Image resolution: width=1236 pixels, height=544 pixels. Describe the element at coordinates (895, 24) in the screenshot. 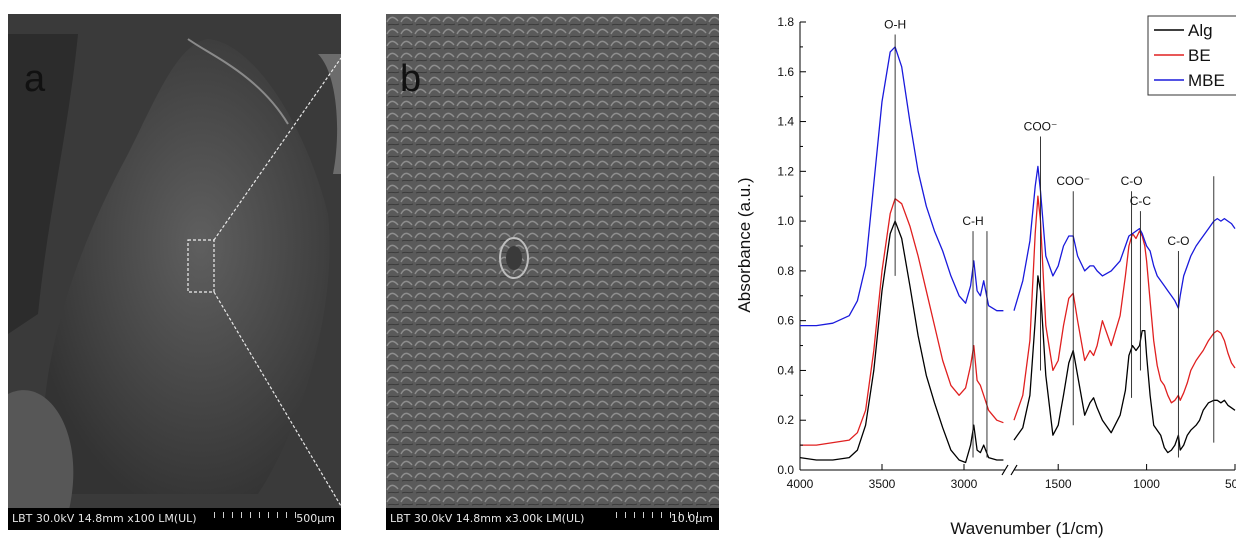

I see `peak-label: O-H` at that location.